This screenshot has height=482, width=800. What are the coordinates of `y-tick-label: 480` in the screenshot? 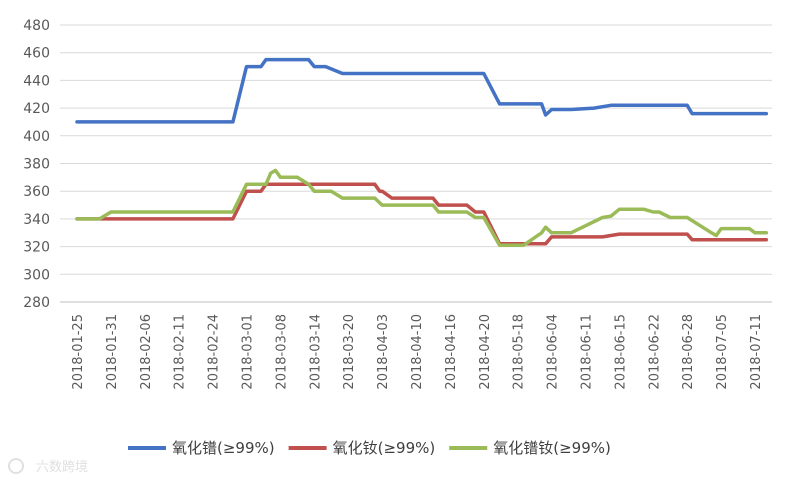 It's located at (36, 26).